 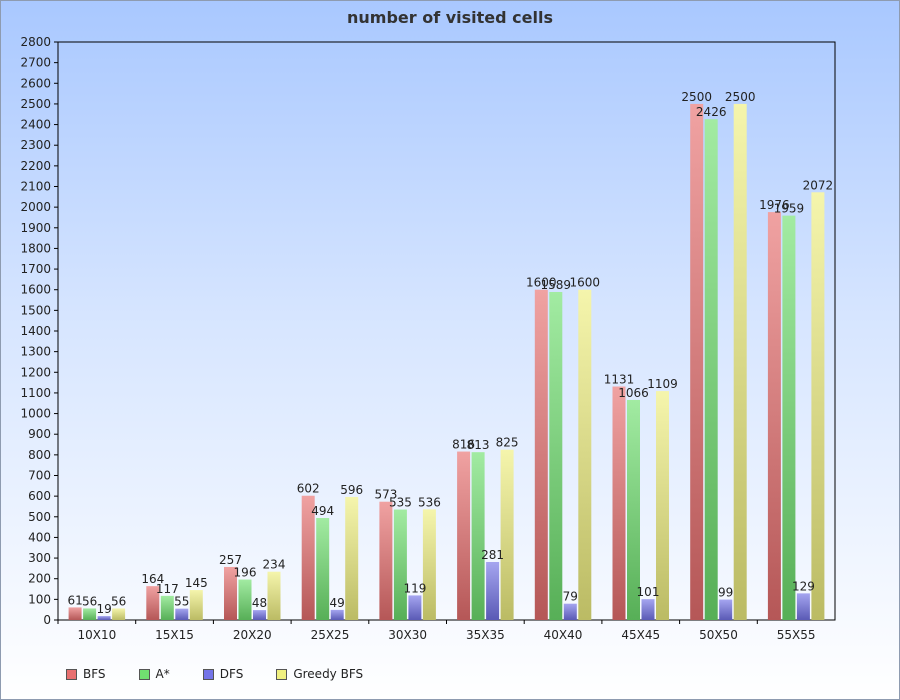 I want to click on data-label: 79, so click(x=570, y=597).